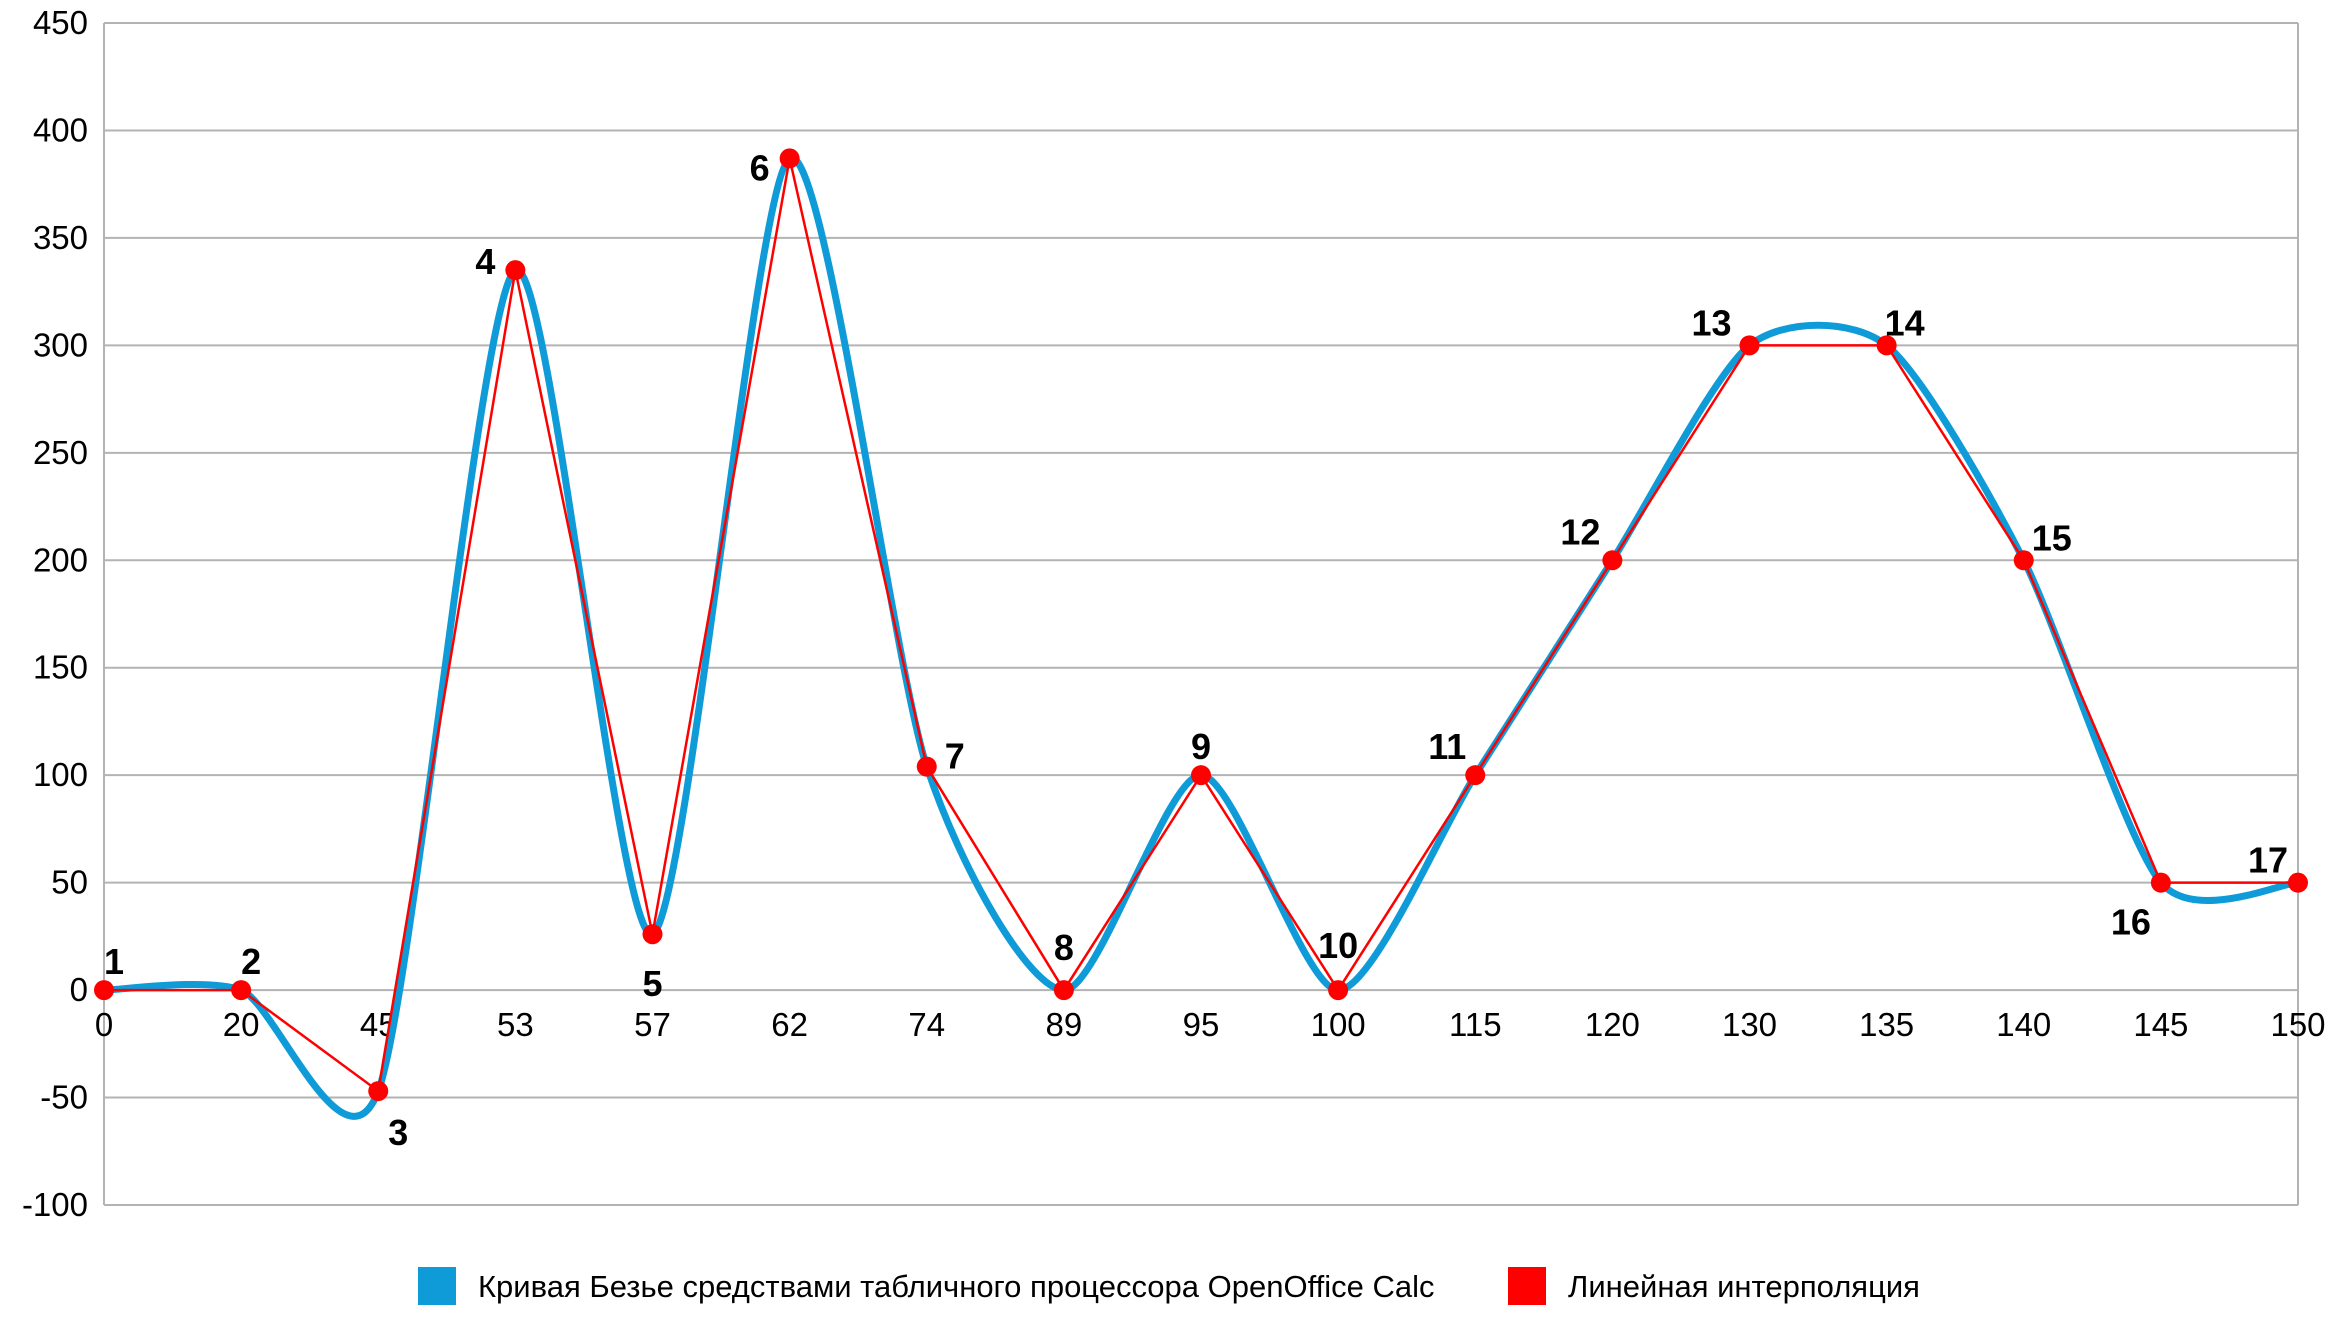 The height and width of the screenshot is (1317, 2342). I want to click on point-label: 7, so click(955, 756).